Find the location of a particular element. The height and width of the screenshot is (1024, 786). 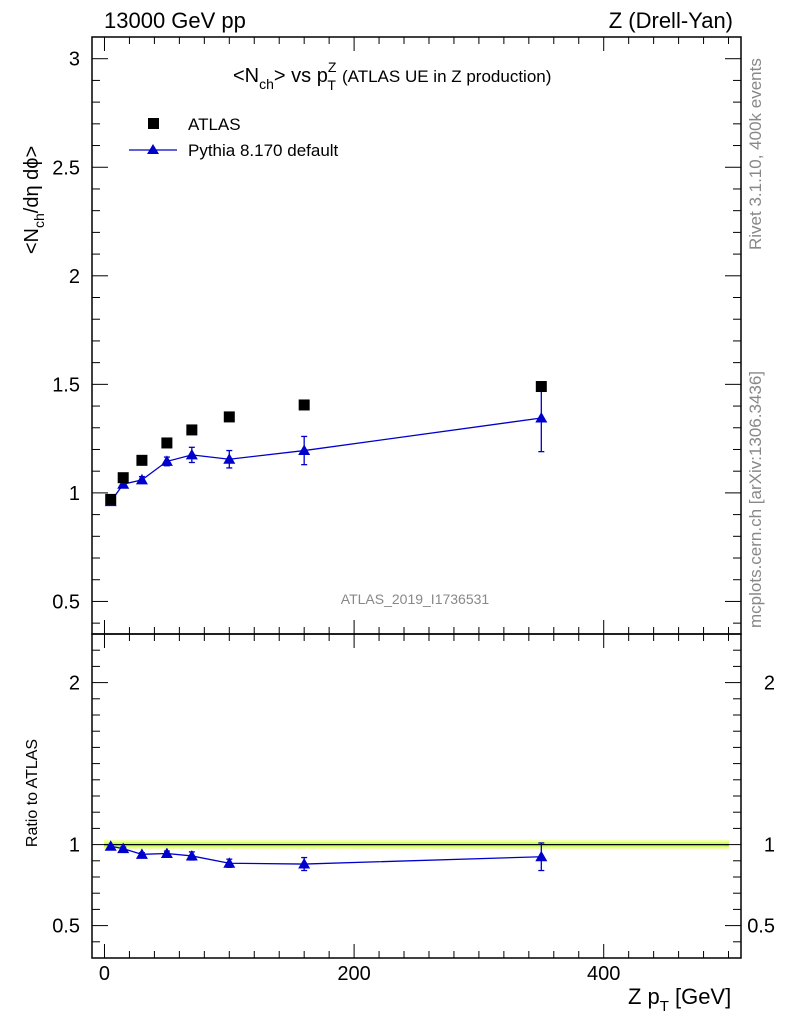

main-y-tick-labels: 0.5 1 1.5 2 2.5 3 is located at coordinates (66, 331).